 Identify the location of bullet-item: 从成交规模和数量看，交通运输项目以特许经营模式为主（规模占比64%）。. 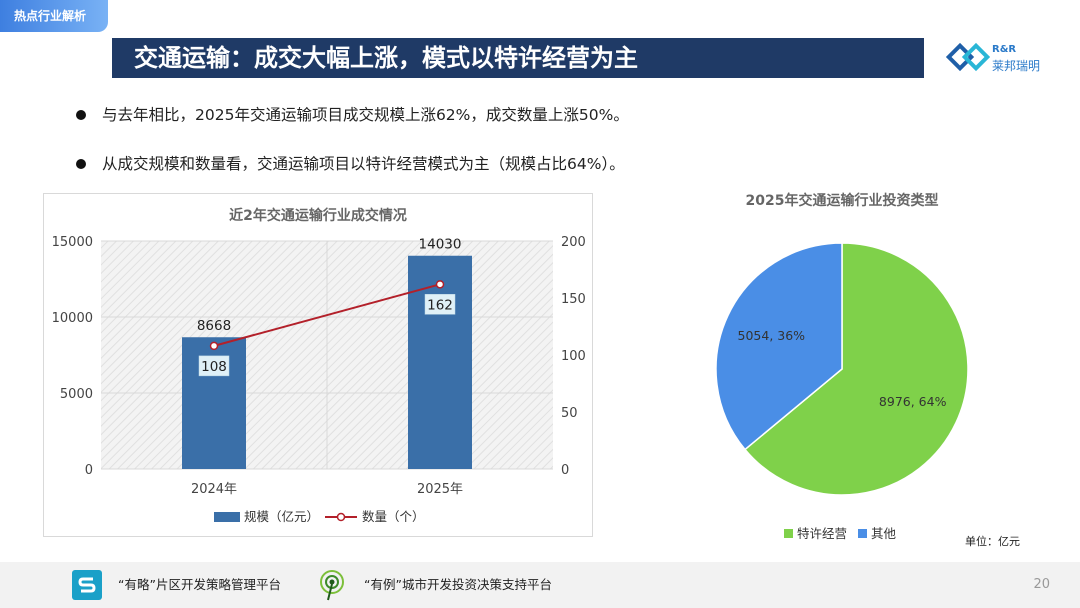
(556, 164).